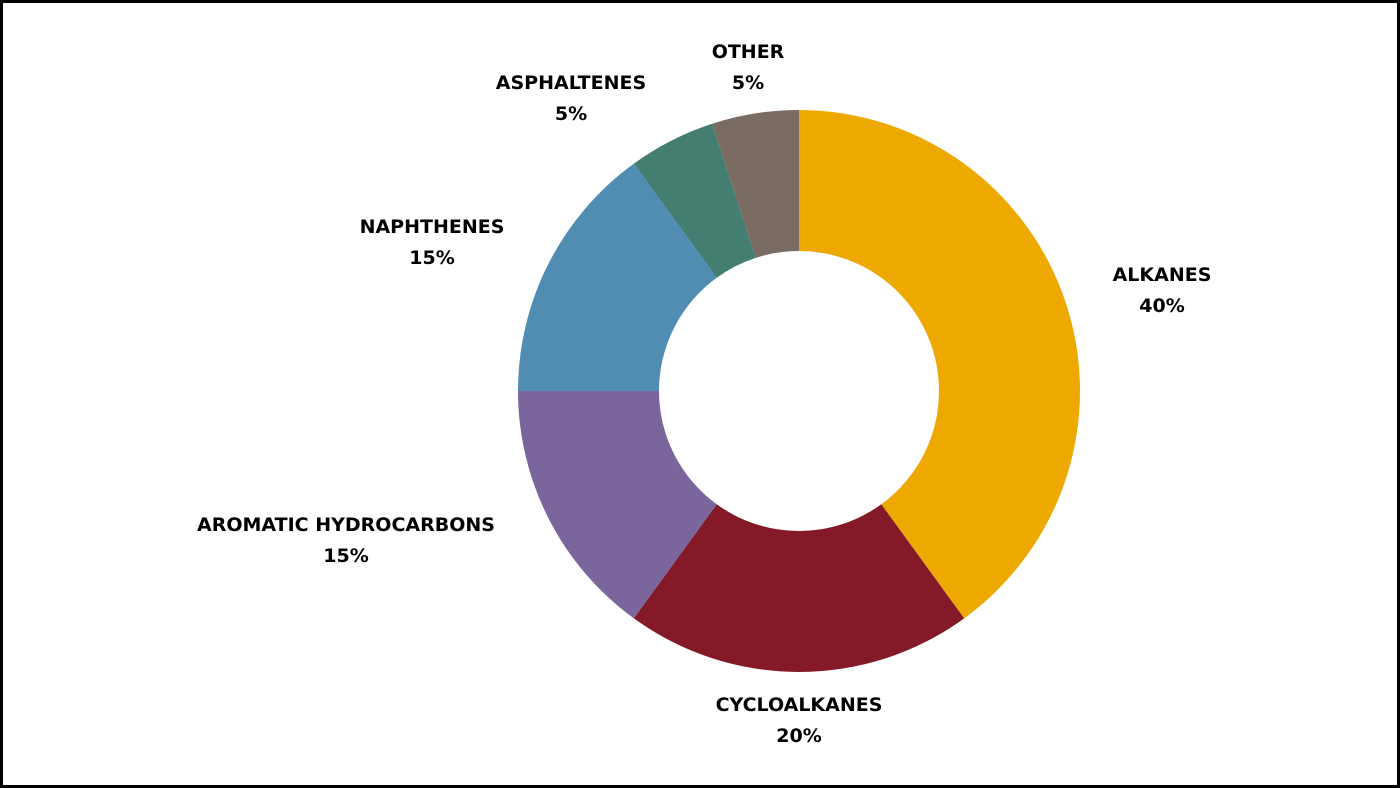 Image resolution: width=1400 pixels, height=788 pixels. Describe the element at coordinates (799, 588) in the screenshot. I see `slice-cycloalkanes` at that location.